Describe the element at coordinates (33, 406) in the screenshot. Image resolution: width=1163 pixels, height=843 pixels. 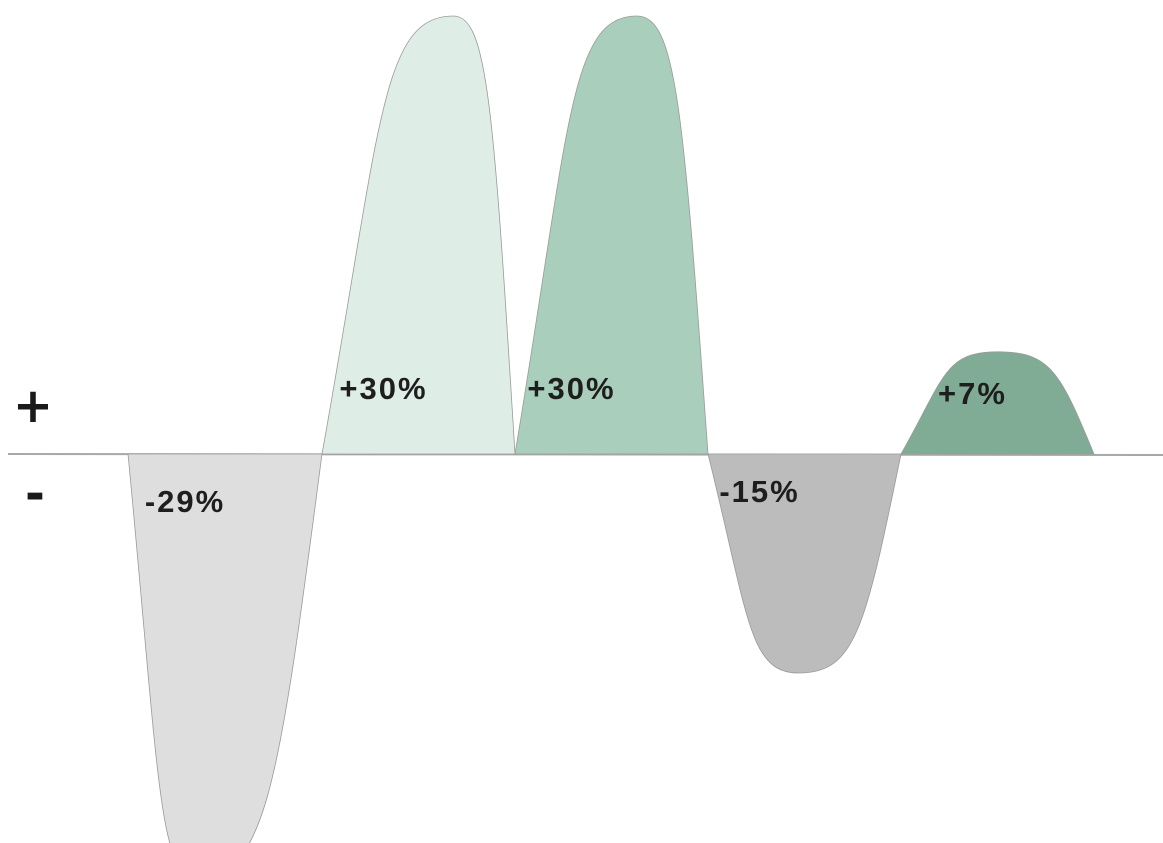
I see `positive-axis-label: +` at that location.